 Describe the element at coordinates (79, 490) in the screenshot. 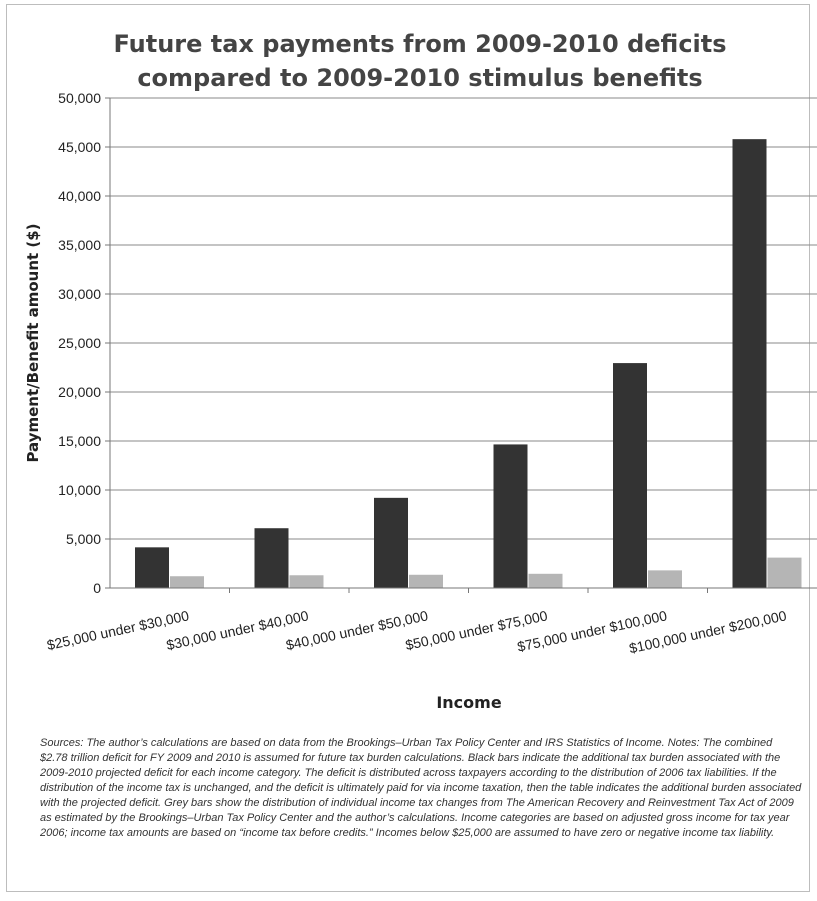

I see `y-tick-label: 10,000` at that location.